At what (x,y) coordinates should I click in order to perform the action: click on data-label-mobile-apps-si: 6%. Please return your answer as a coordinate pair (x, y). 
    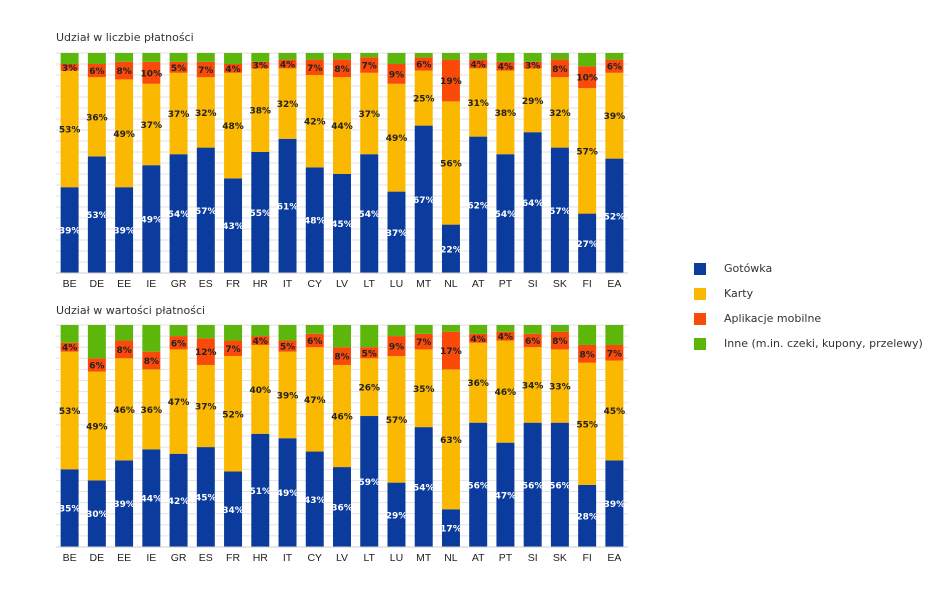
    Looking at the image, I should click on (532, 342).